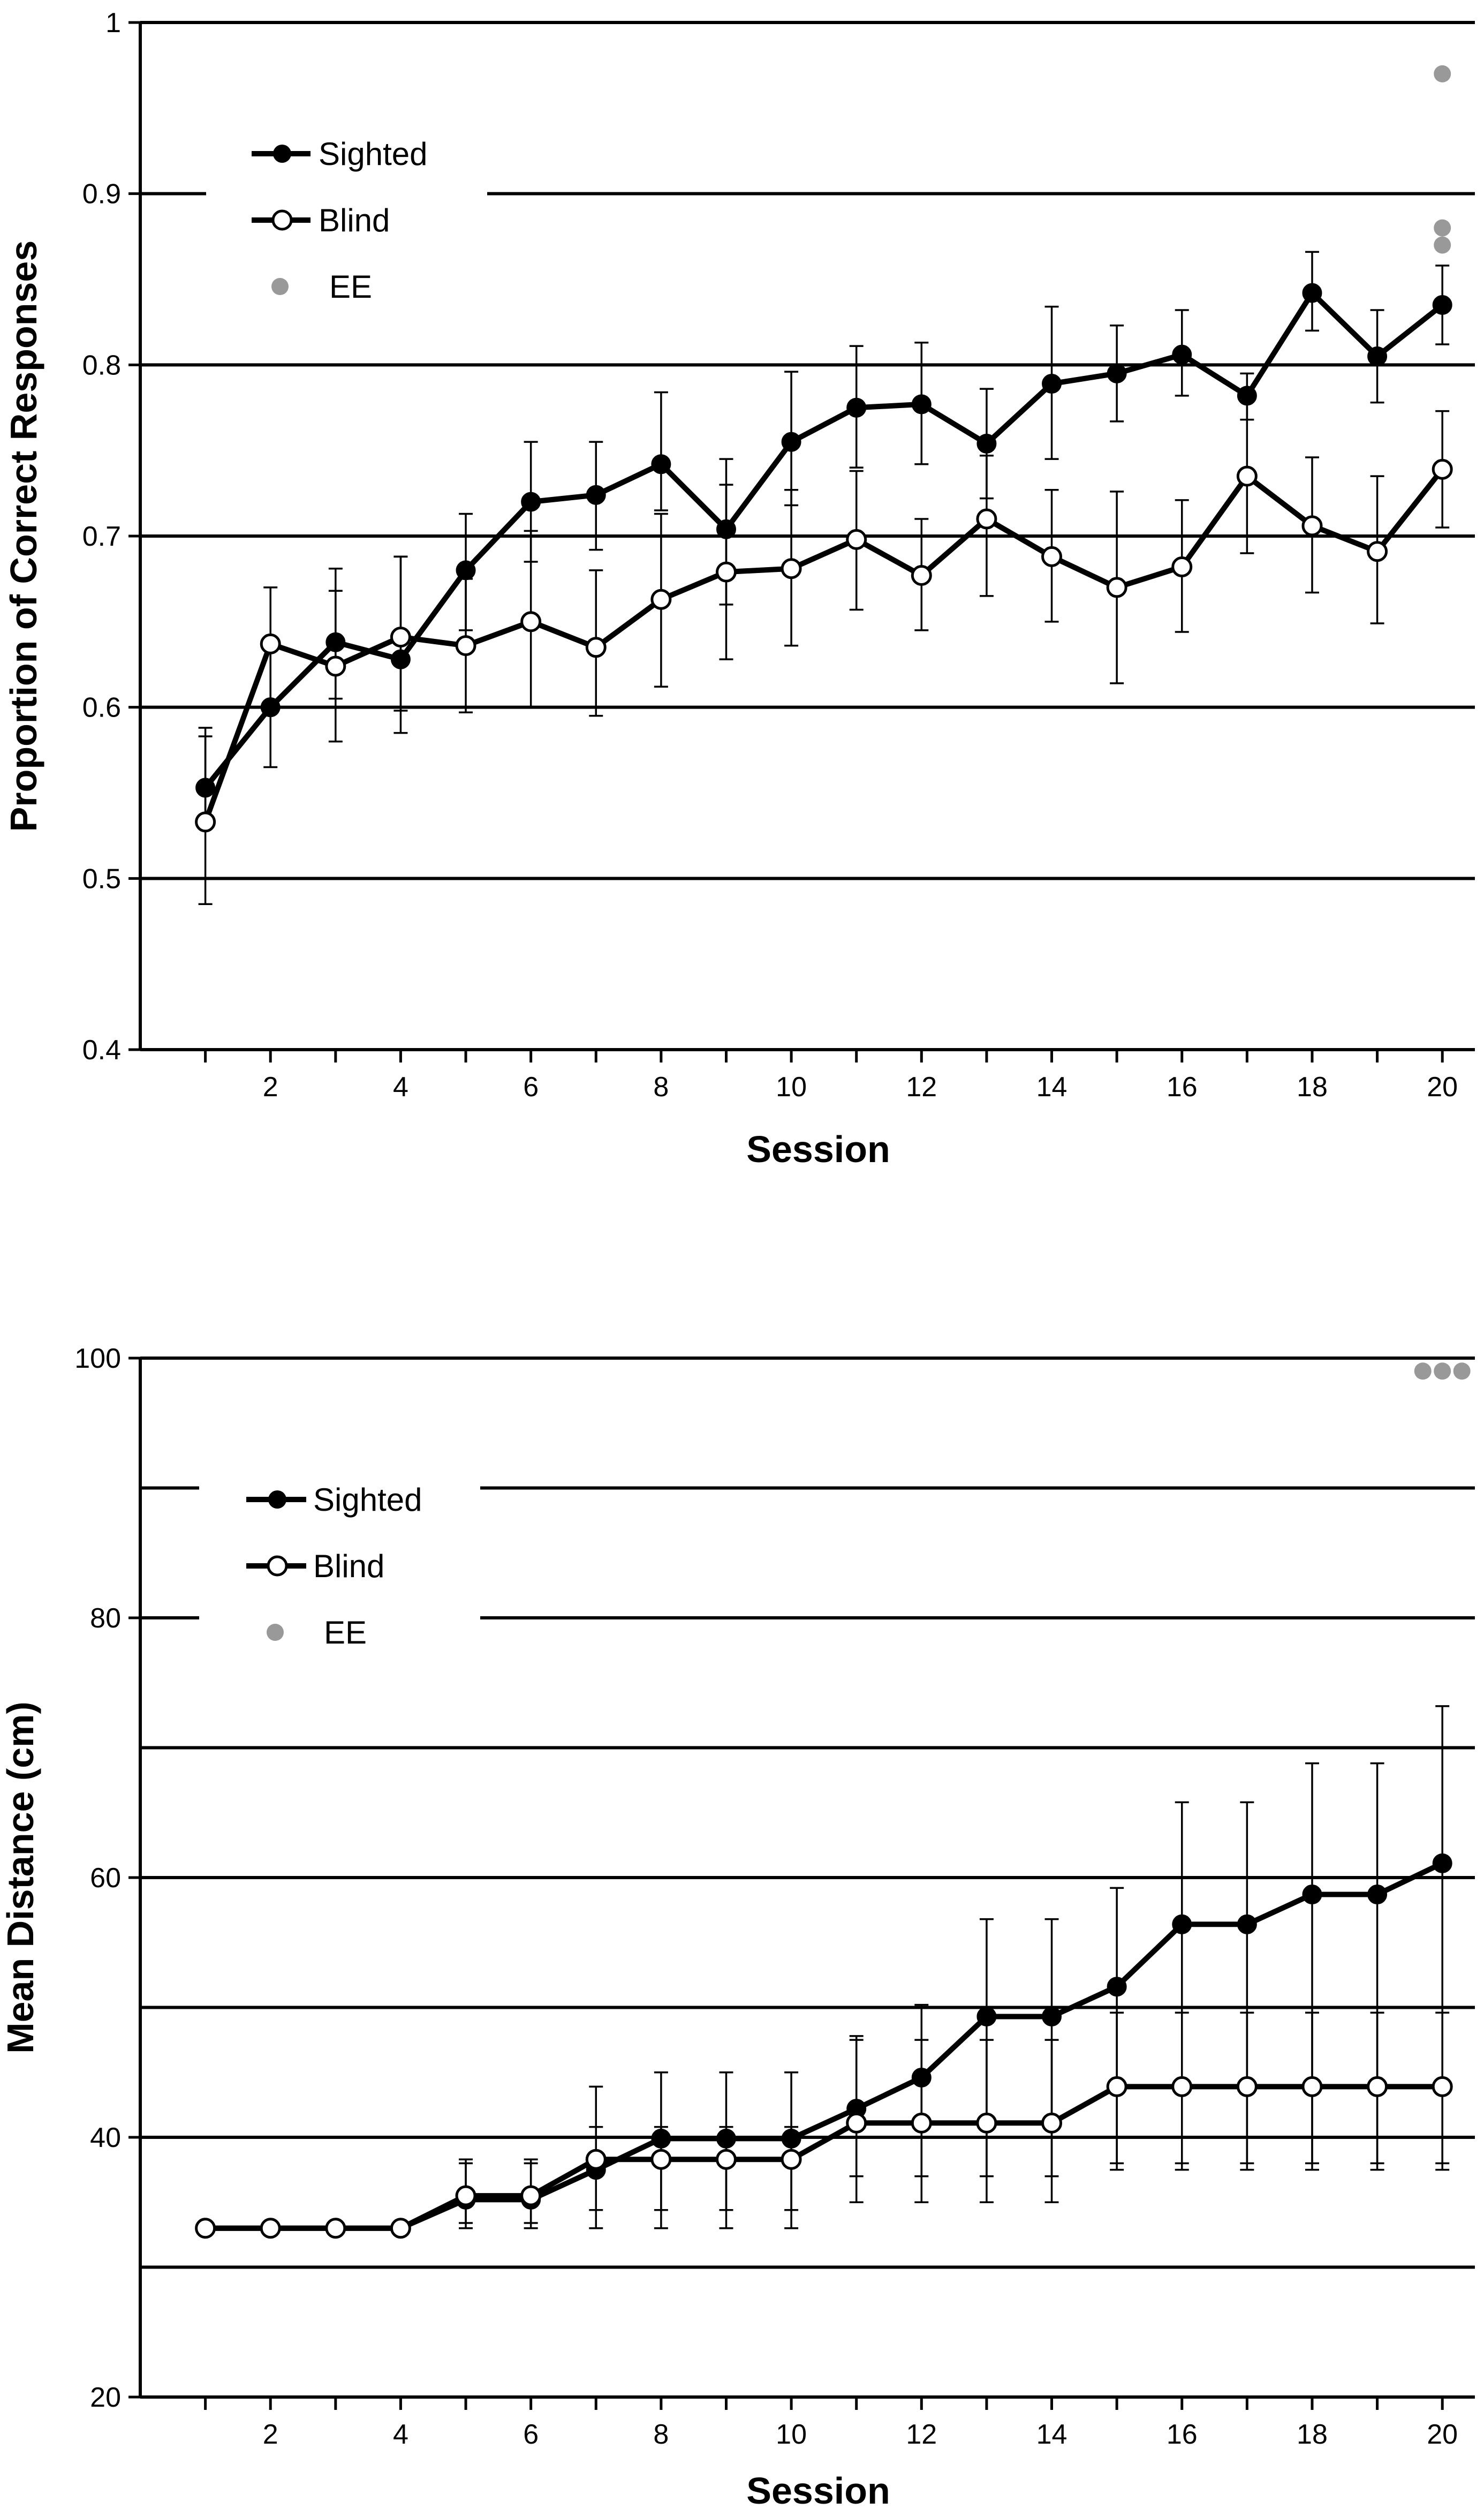  Describe the element at coordinates (277, 1499) in the screenshot. I see `legend-marker-sighted` at that location.